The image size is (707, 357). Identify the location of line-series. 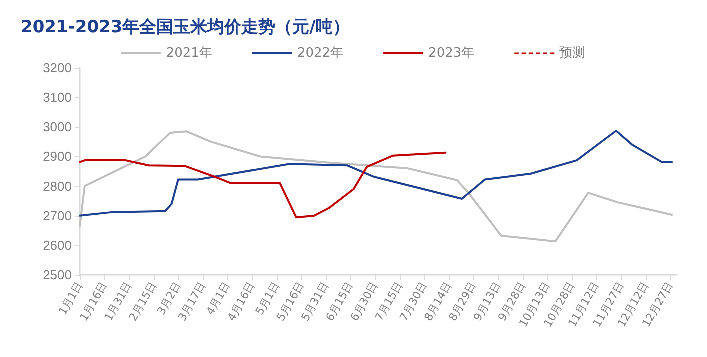
(263, 185).